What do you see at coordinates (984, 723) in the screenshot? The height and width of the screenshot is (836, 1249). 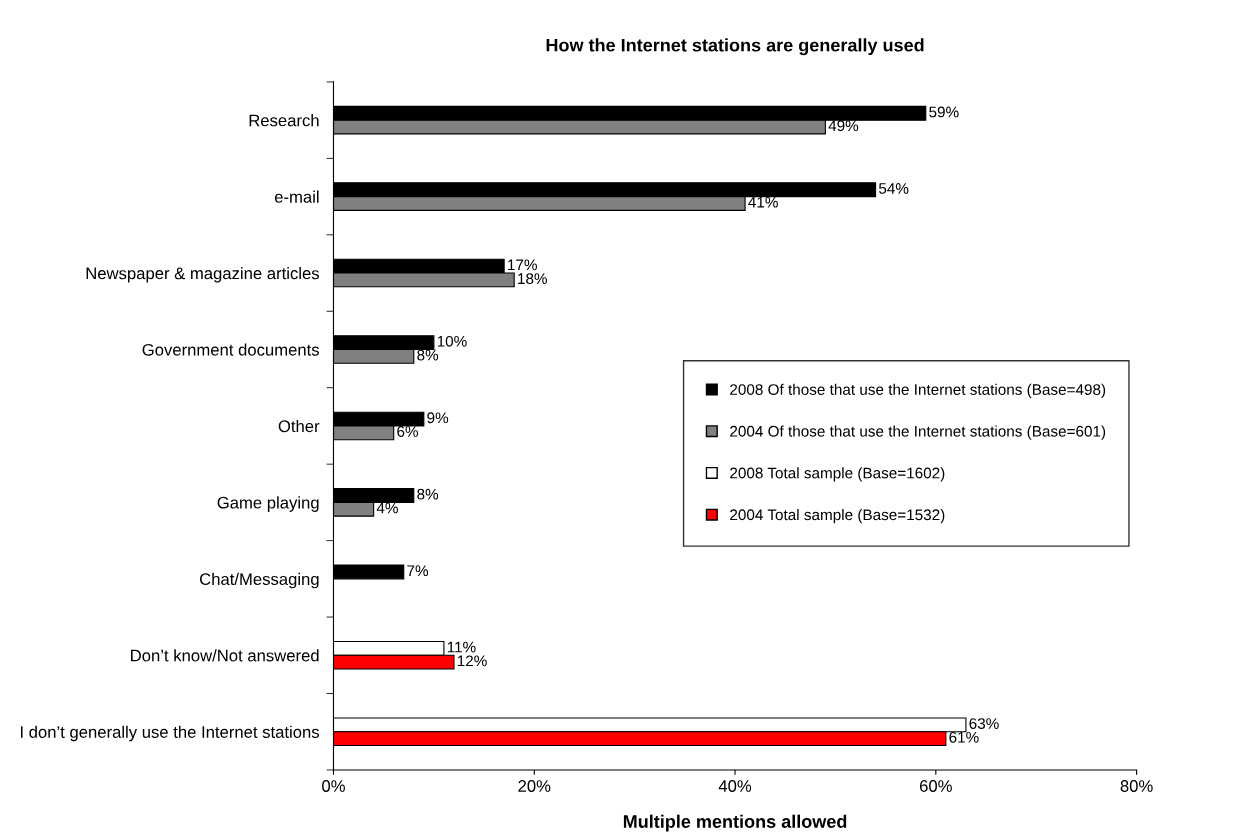 I see `data-label: 63%` at bounding box center [984, 723].